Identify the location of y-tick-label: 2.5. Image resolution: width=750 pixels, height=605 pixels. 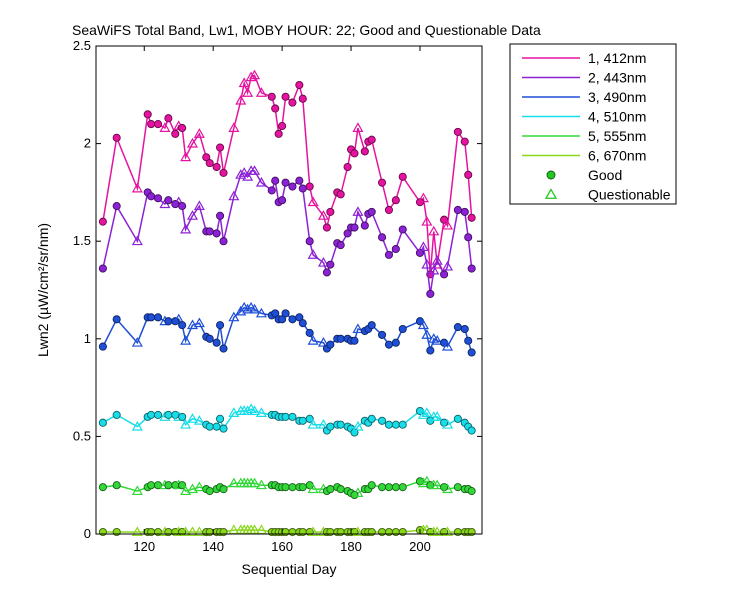
(82, 45).